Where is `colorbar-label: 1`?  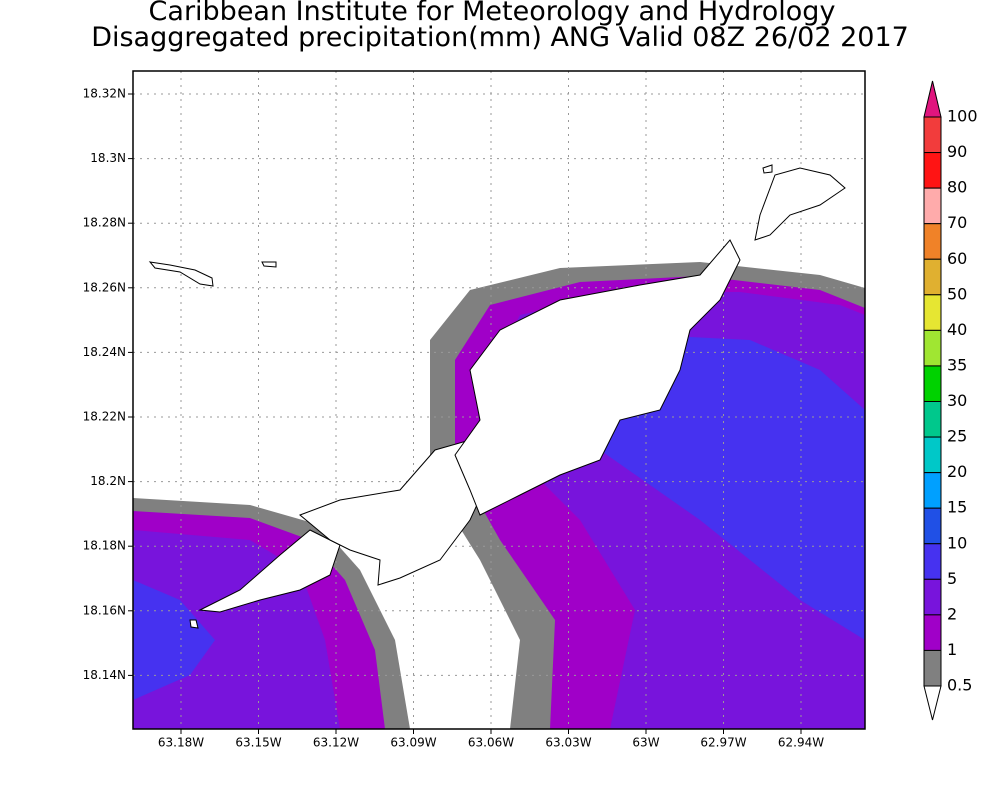 colorbar-label: 1 is located at coordinates (952, 649).